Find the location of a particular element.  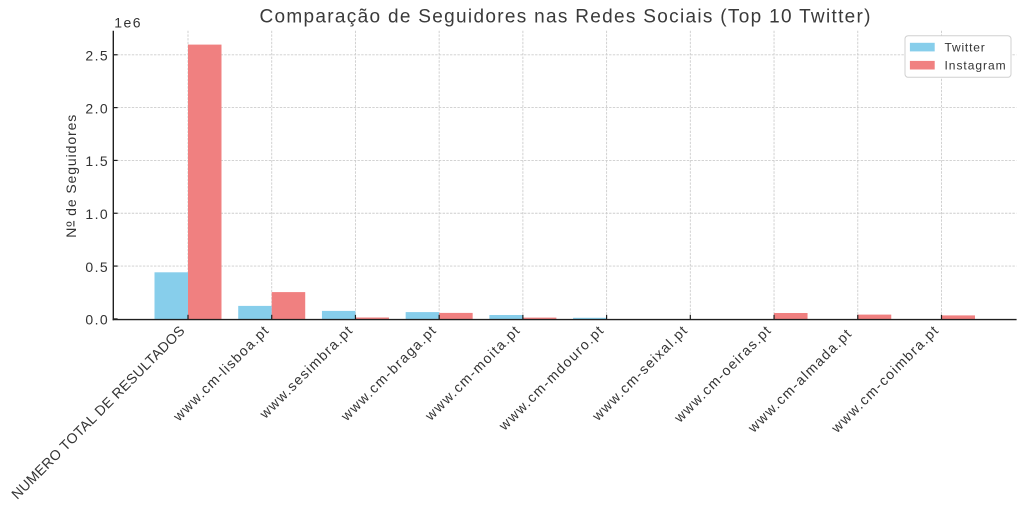

svg-text: 1.5 is located at coordinates (96, 161).